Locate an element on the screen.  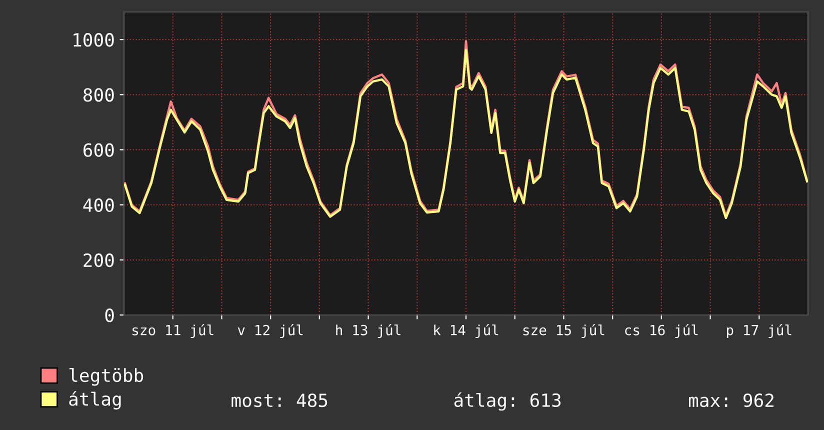
y-tick-label: 400 is located at coordinates (98, 205).